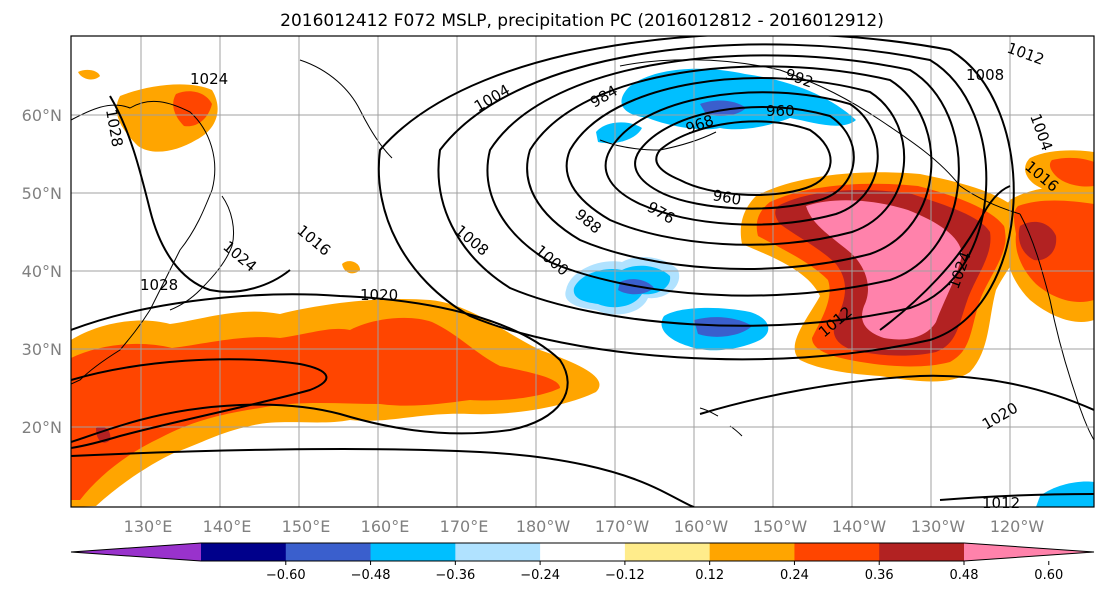  I want to click on colorbar-tick-label: 0.36, so click(879, 575).